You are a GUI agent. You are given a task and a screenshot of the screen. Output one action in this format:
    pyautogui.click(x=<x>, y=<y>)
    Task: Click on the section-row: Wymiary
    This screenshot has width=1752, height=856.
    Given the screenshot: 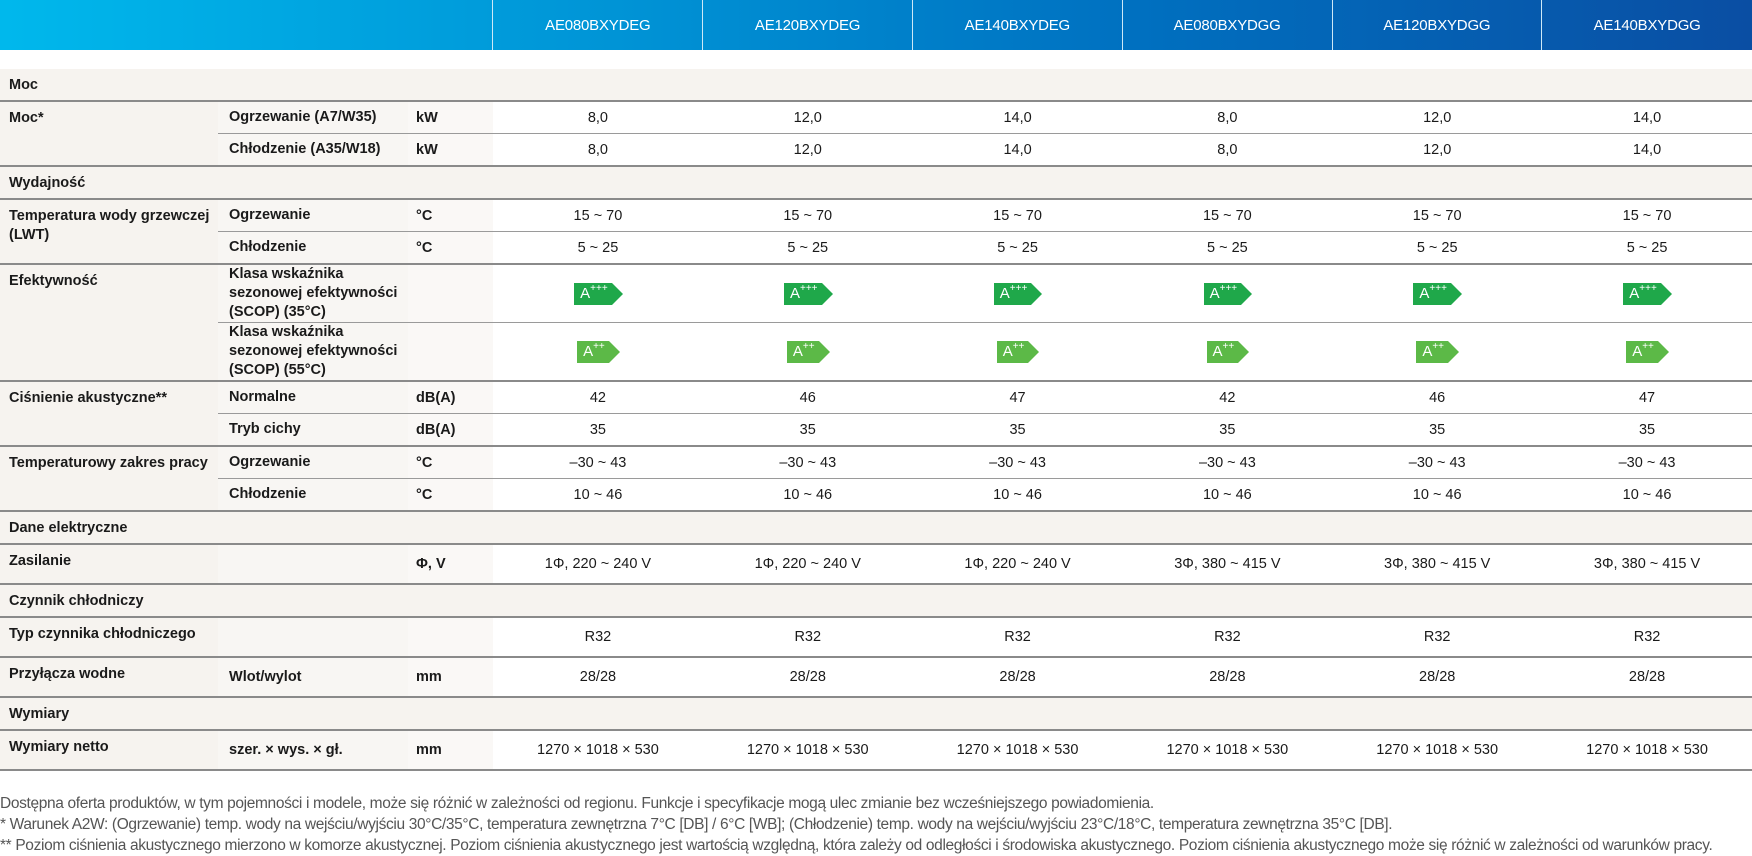 What is the action you would take?
    pyautogui.click(x=876, y=714)
    